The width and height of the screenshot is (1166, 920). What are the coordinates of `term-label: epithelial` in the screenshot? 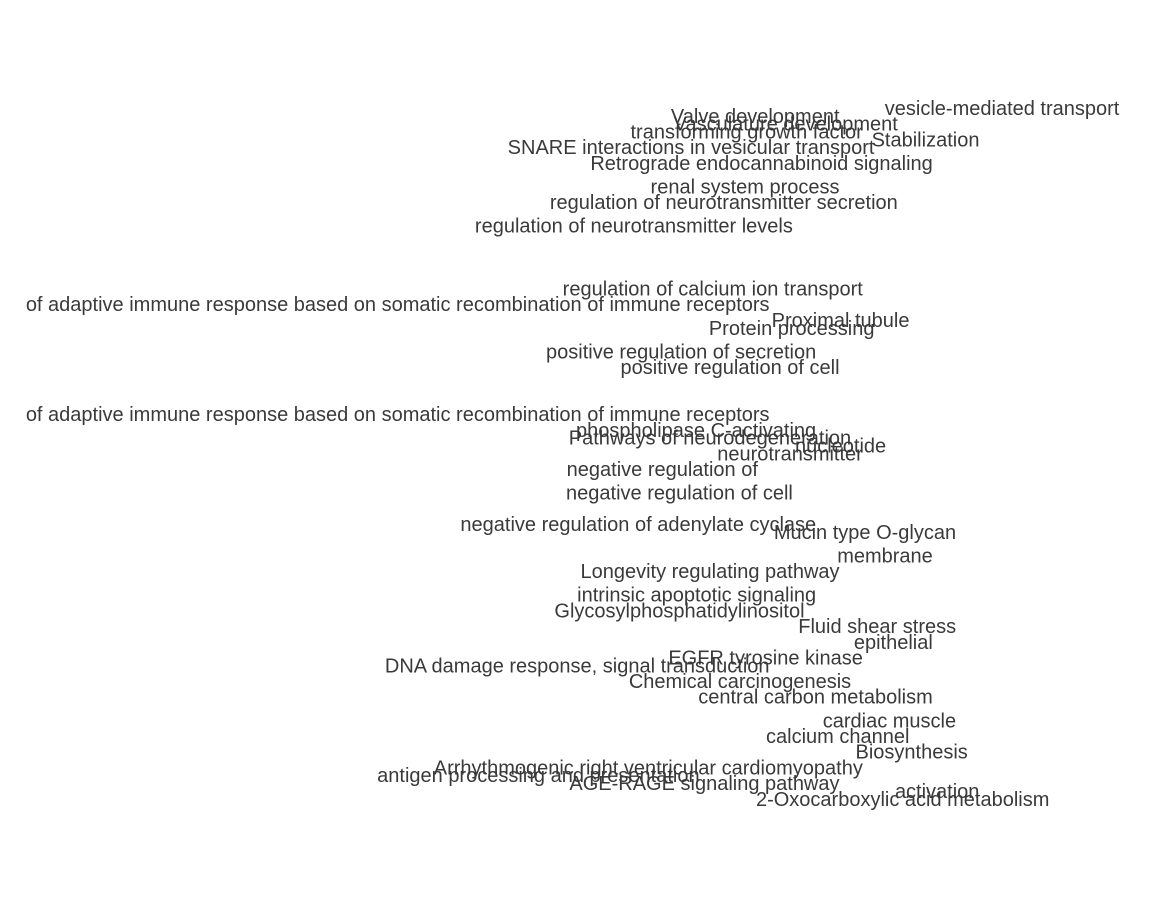 It's located at (893, 643).